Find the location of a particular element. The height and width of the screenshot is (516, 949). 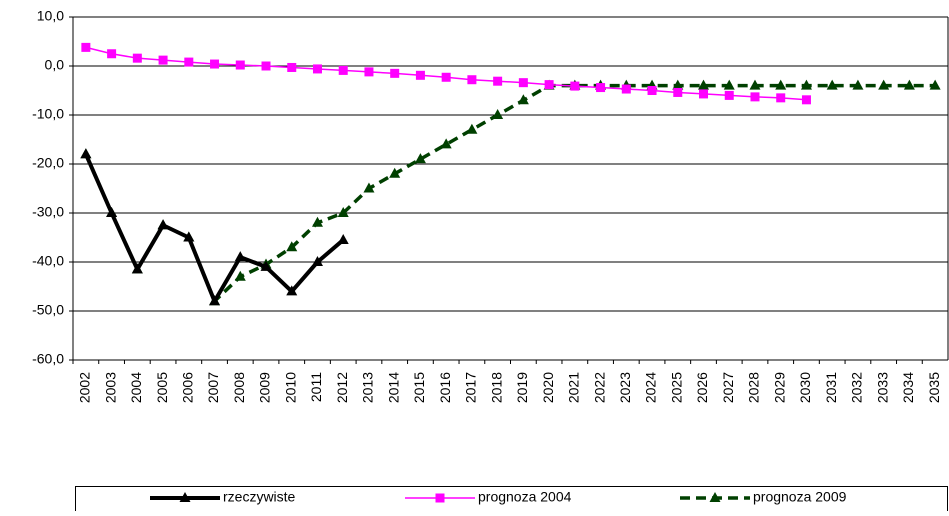

x-tick-label: 2003 is located at coordinates (110, 387).